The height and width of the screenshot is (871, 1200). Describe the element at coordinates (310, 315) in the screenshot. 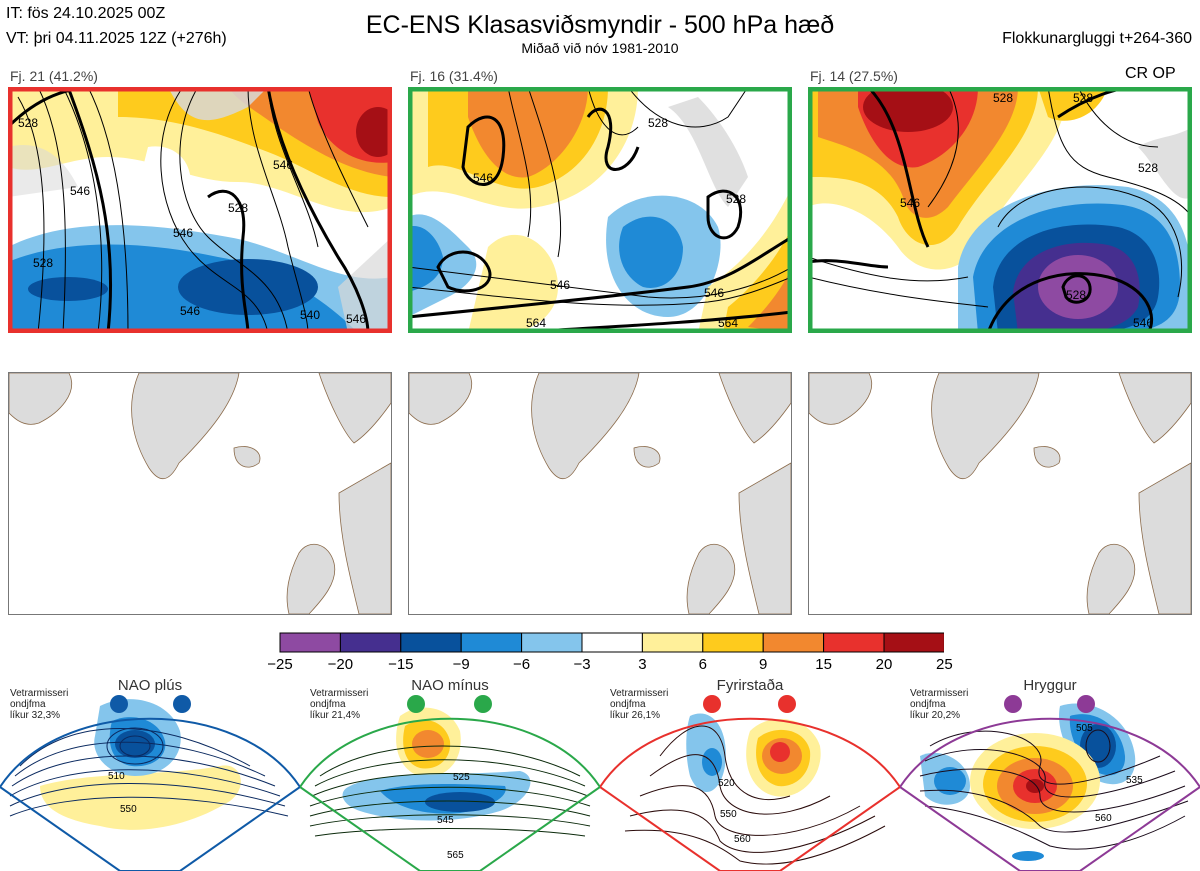

I see `contour-label: 540` at that location.